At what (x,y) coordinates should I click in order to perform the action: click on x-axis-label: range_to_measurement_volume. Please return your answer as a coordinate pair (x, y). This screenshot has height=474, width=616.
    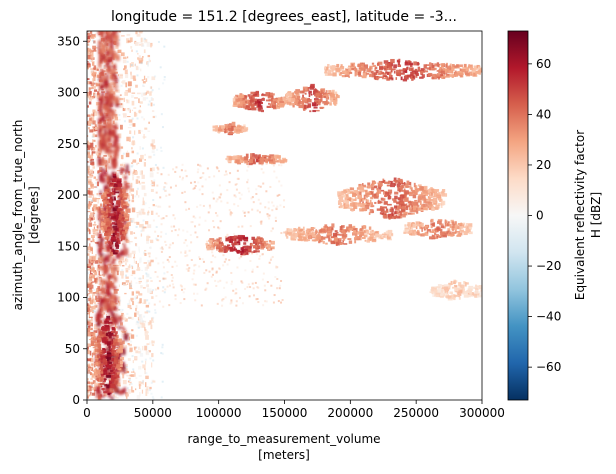
    Looking at the image, I should click on (283, 439).